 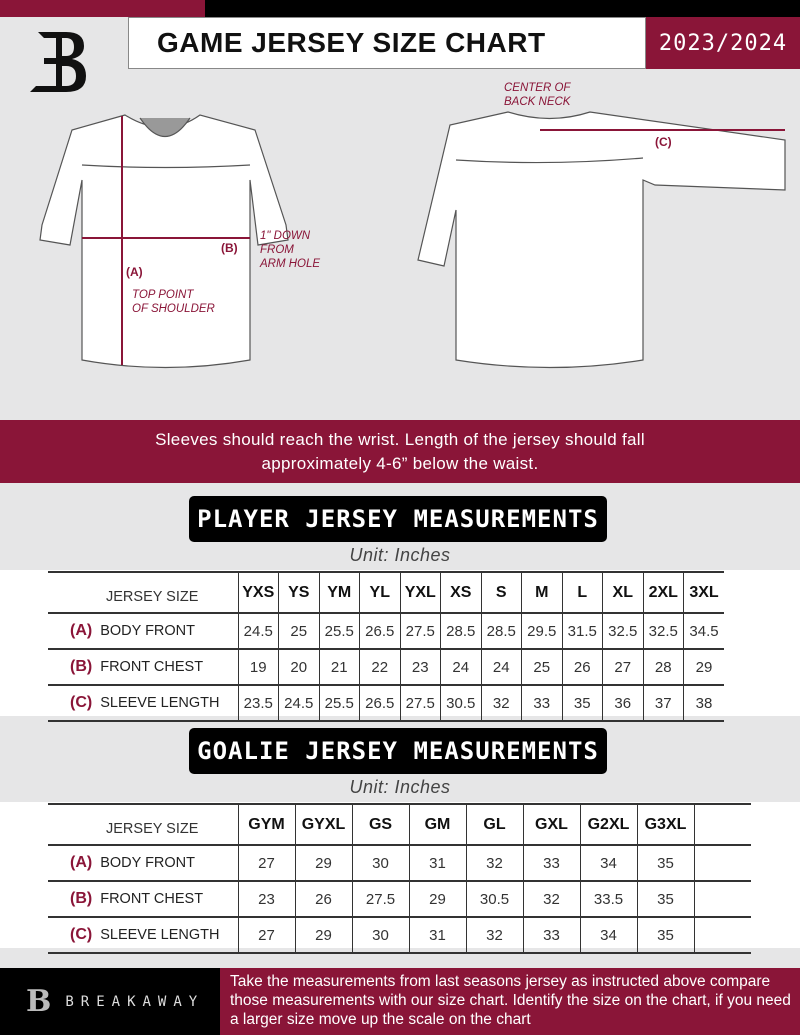 I want to click on measurement-row: (A) BODY FRONT 27 29 30 31 32 33 34 35, so click(x=399, y=863).